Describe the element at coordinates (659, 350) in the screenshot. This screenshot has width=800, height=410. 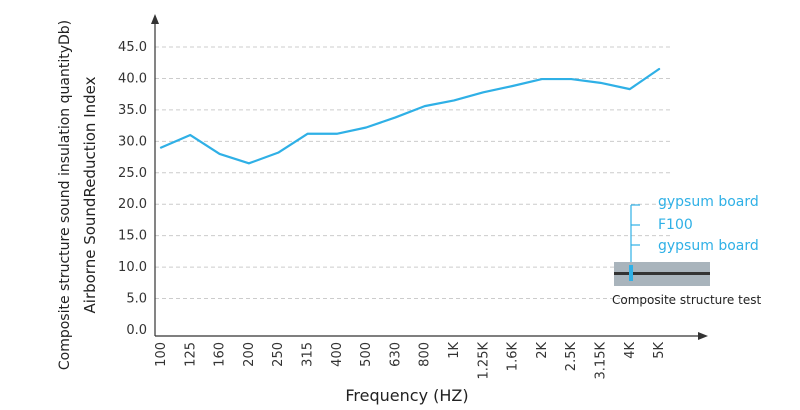
I see `x-tick-label: 5K` at that location.